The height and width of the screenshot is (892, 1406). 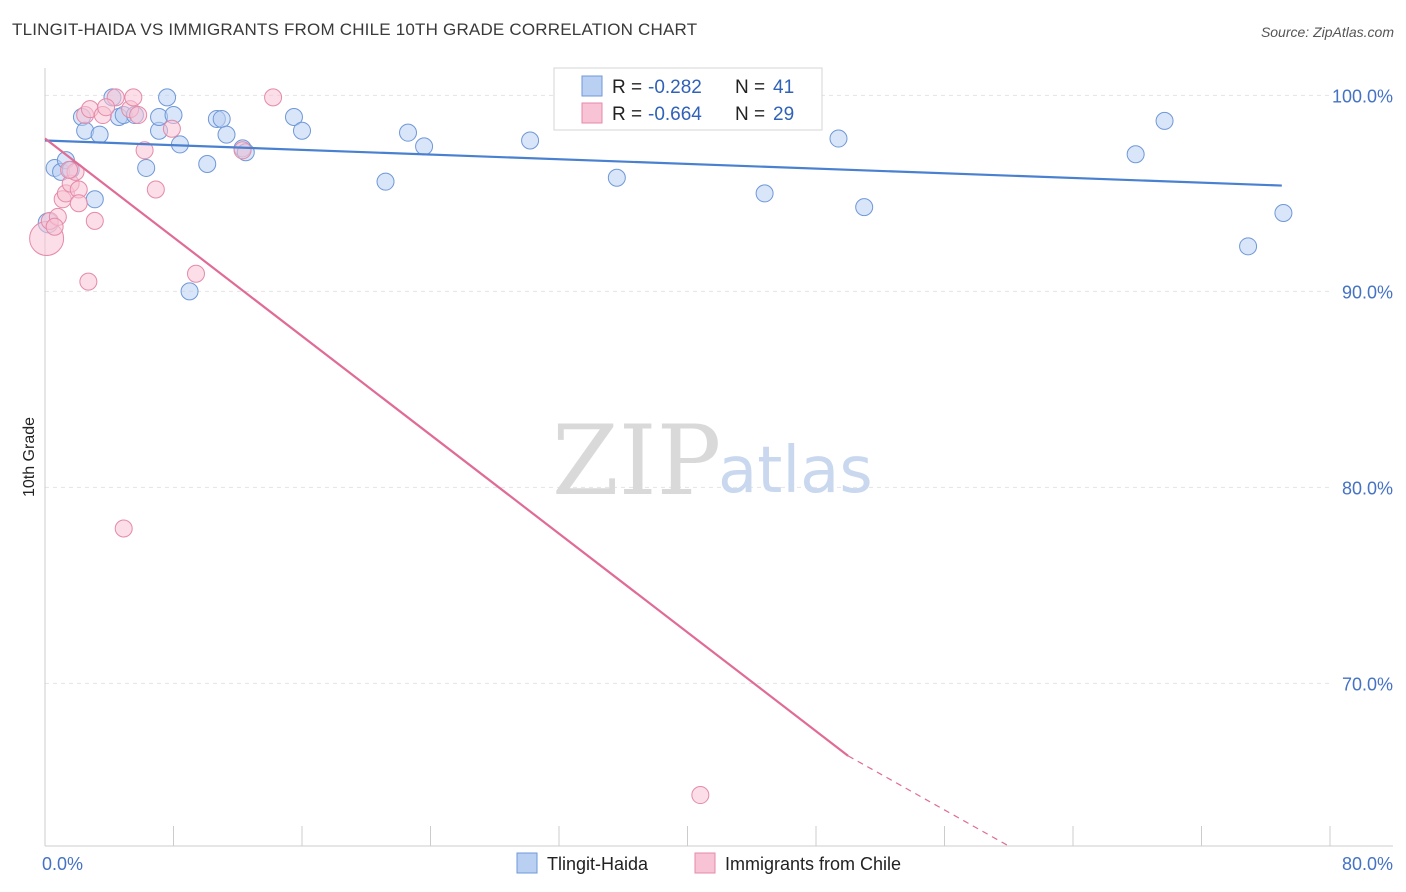 I want to click on bottom-legend-swatch-chile, so click(x=705, y=863).